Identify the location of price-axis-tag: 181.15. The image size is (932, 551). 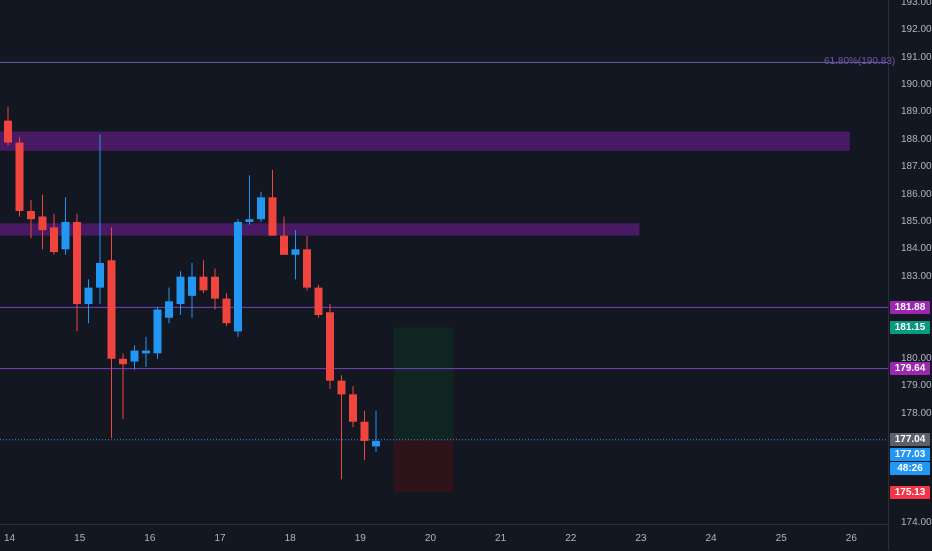
(910, 327).